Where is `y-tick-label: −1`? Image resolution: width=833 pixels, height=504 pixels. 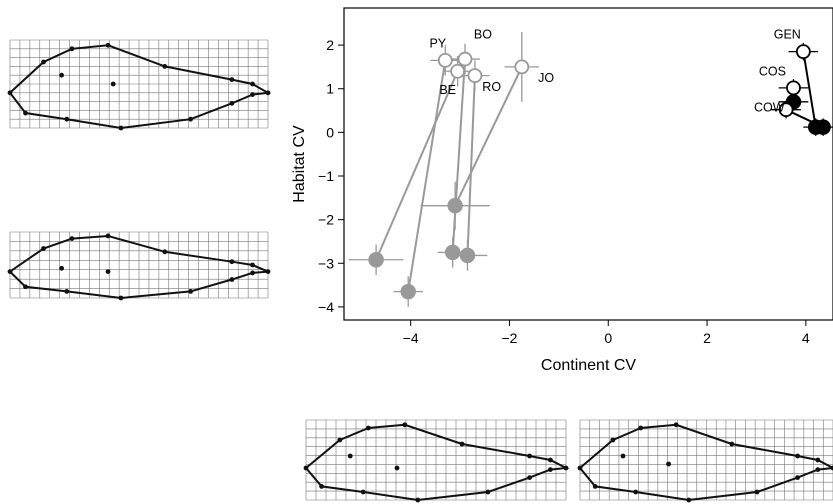 y-tick-label: −1 is located at coordinates (326, 176).